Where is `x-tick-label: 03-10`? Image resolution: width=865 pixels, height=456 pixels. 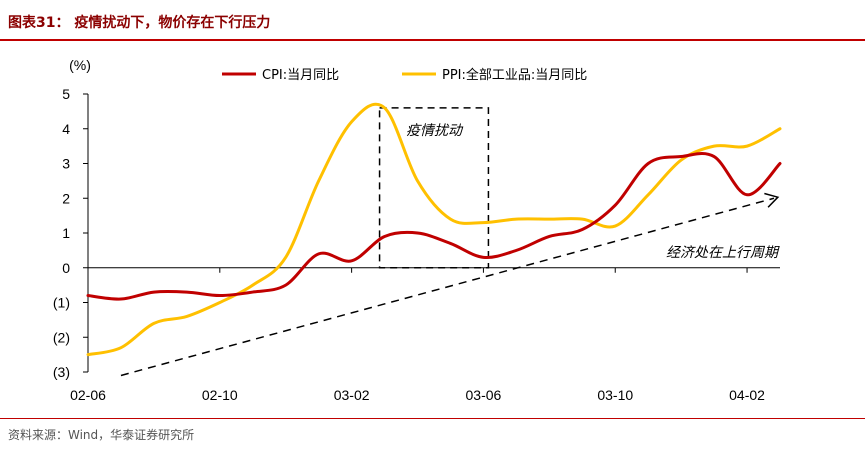 x-tick-label: 03-10 is located at coordinates (615, 395).